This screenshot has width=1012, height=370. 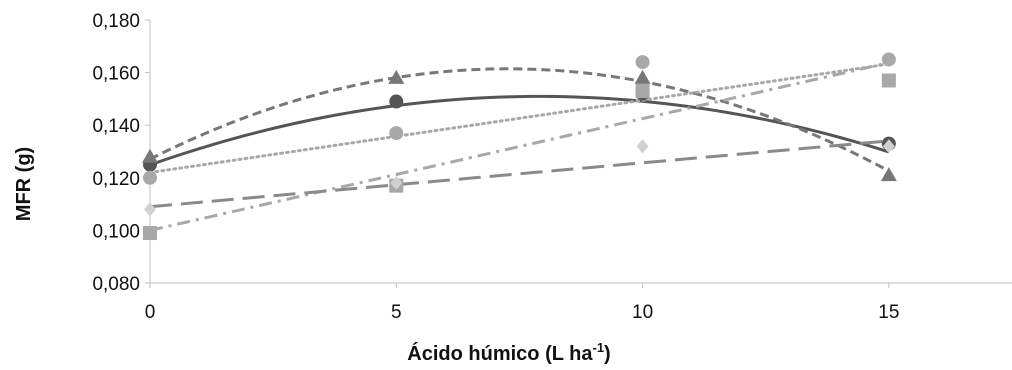 What do you see at coordinates (607, 354) in the screenshot?
I see `x-axis-title-close: )` at bounding box center [607, 354].